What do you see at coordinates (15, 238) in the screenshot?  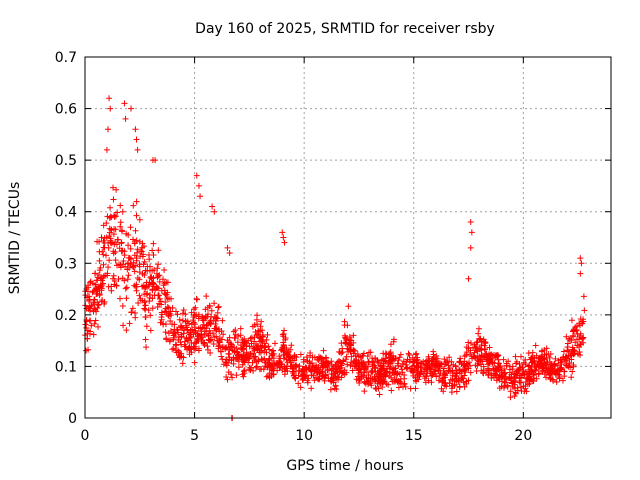 I see `y-axis-label: SRMTID / TECUs` at bounding box center [15, 238].